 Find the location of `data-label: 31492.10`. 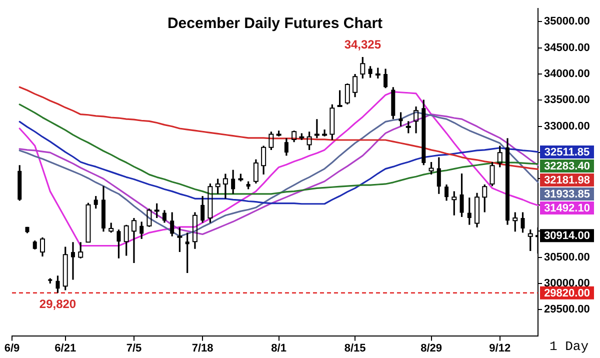

data-label: 31492.10 is located at coordinates (567, 208).